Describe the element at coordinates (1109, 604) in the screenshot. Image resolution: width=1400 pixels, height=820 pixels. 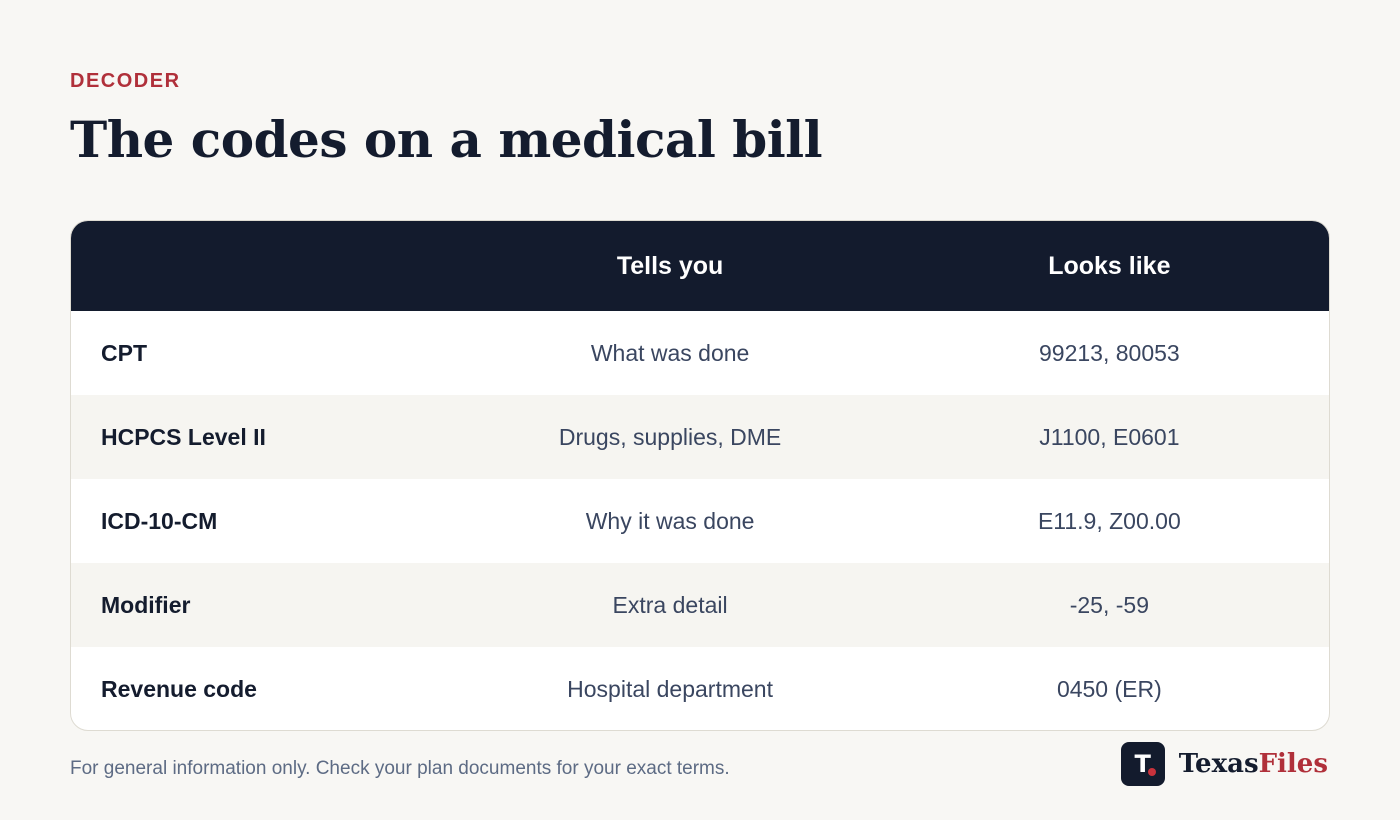
I see `code-looks-like: -25, -59` at that location.